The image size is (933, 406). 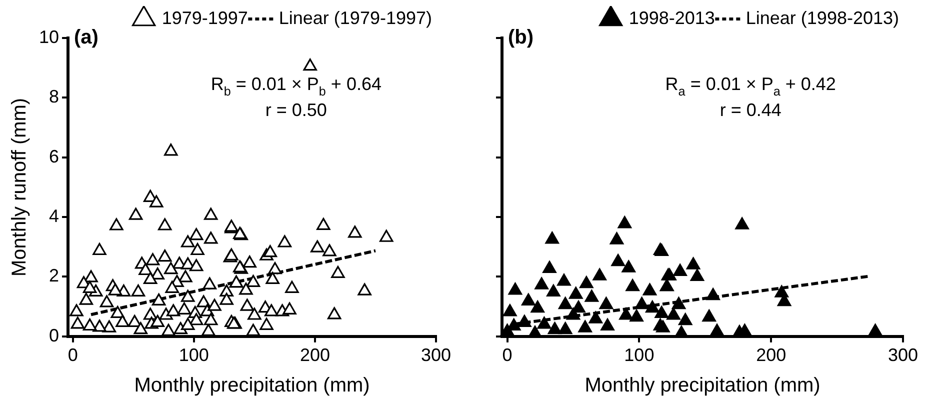 What do you see at coordinates (19, 187) in the screenshot?
I see `y-axis-title: Monthly runoff (mm)` at bounding box center [19, 187].